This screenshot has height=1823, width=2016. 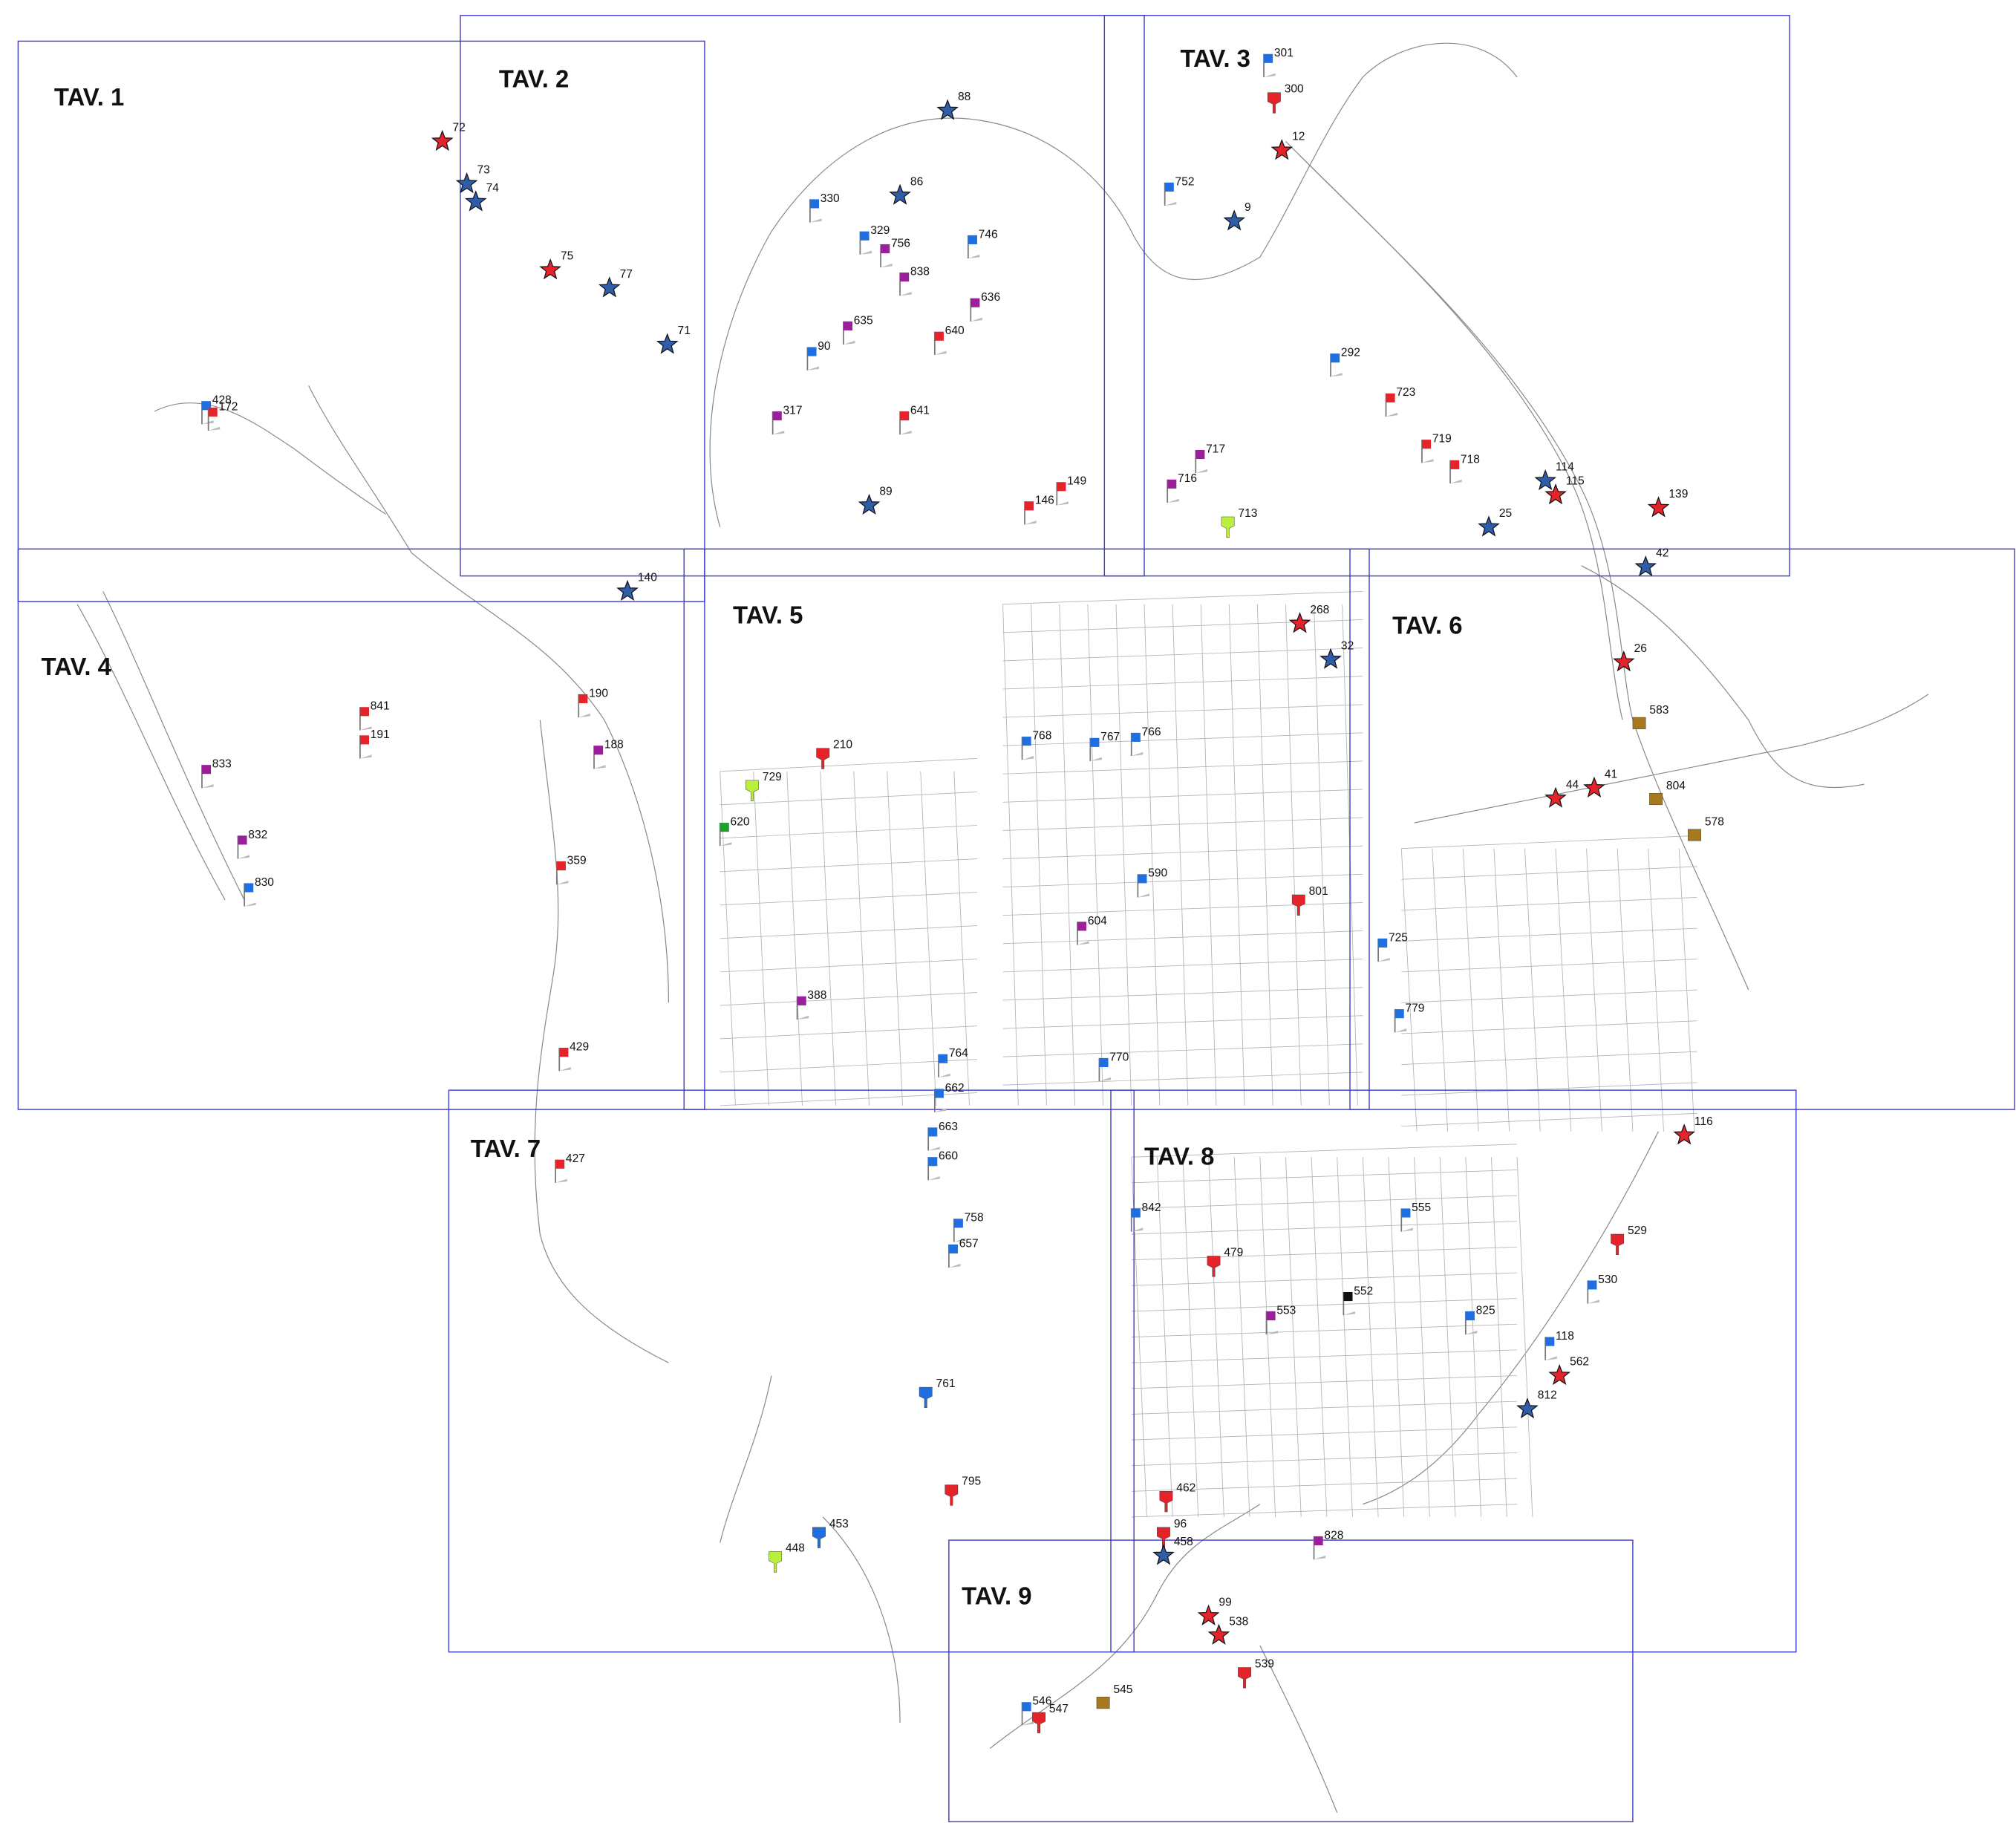 What do you see at coordinates (257, 835) in the screenshot?
I see `marker-label: 832` at bounding box center [257, 835].